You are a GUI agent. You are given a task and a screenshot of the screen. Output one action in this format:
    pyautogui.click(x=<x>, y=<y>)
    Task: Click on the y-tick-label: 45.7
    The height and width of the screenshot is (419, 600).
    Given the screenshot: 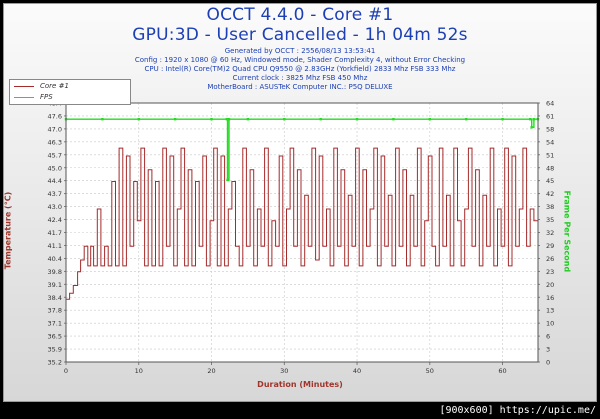 What is the action you would take?
    pyautogui.click(x=55, y=155)
    